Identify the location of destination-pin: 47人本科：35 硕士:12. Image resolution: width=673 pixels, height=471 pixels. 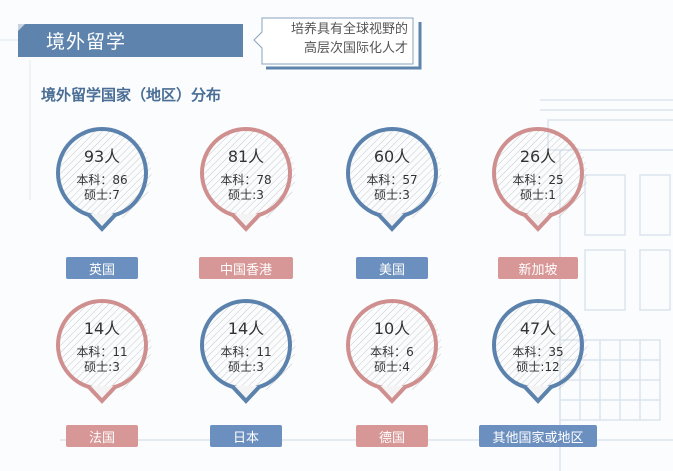
(538, 352).